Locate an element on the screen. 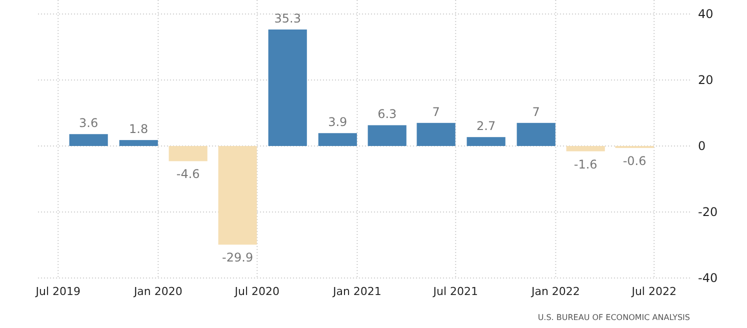  data-label: 35.3 is located at coordinates (287, 19).